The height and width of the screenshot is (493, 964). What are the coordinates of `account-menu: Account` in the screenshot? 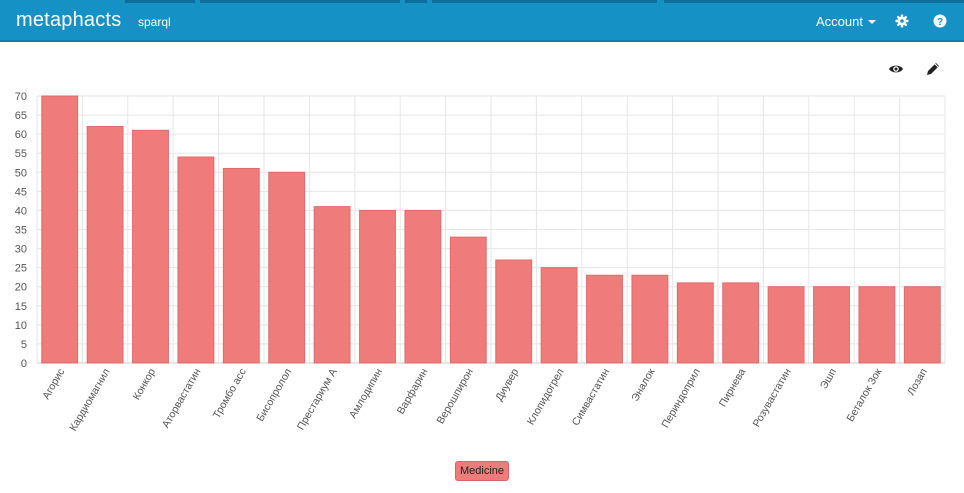 It's located at (846, 21).